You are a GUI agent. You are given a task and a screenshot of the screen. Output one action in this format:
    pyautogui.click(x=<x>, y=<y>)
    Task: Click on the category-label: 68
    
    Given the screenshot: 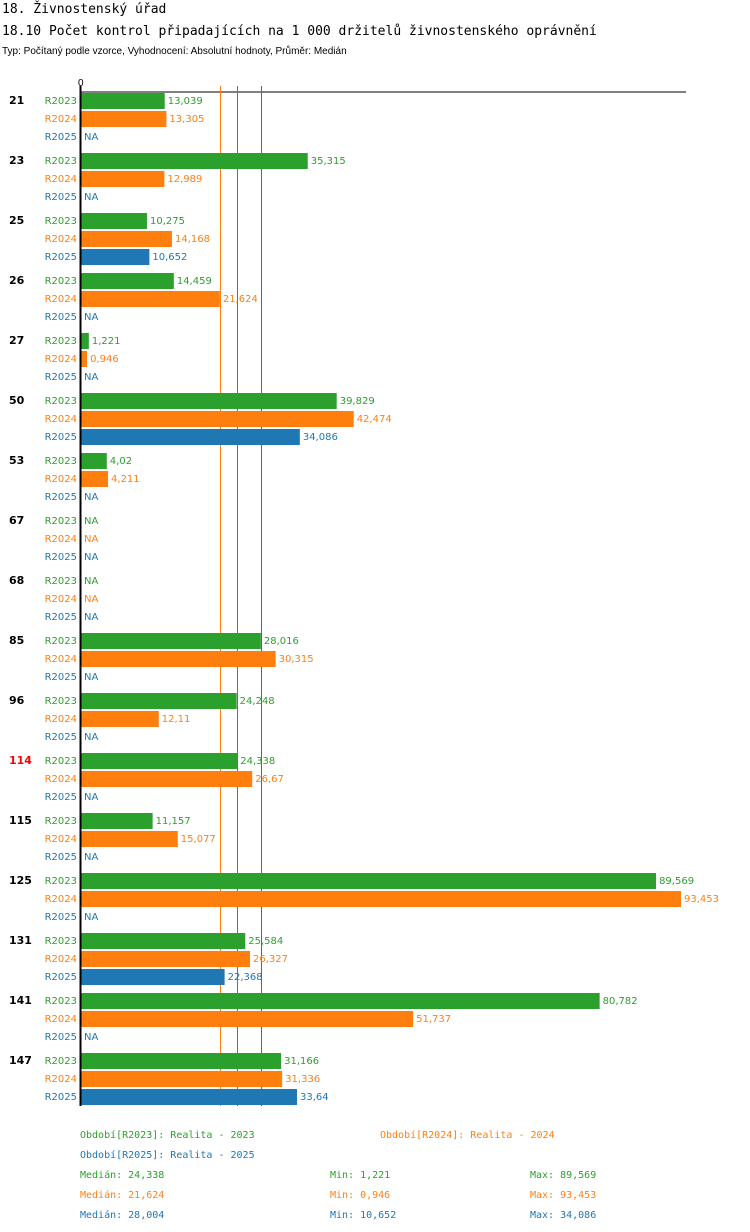 What is the action you would take?
    pyautogui.click(x=16, y=580)
    